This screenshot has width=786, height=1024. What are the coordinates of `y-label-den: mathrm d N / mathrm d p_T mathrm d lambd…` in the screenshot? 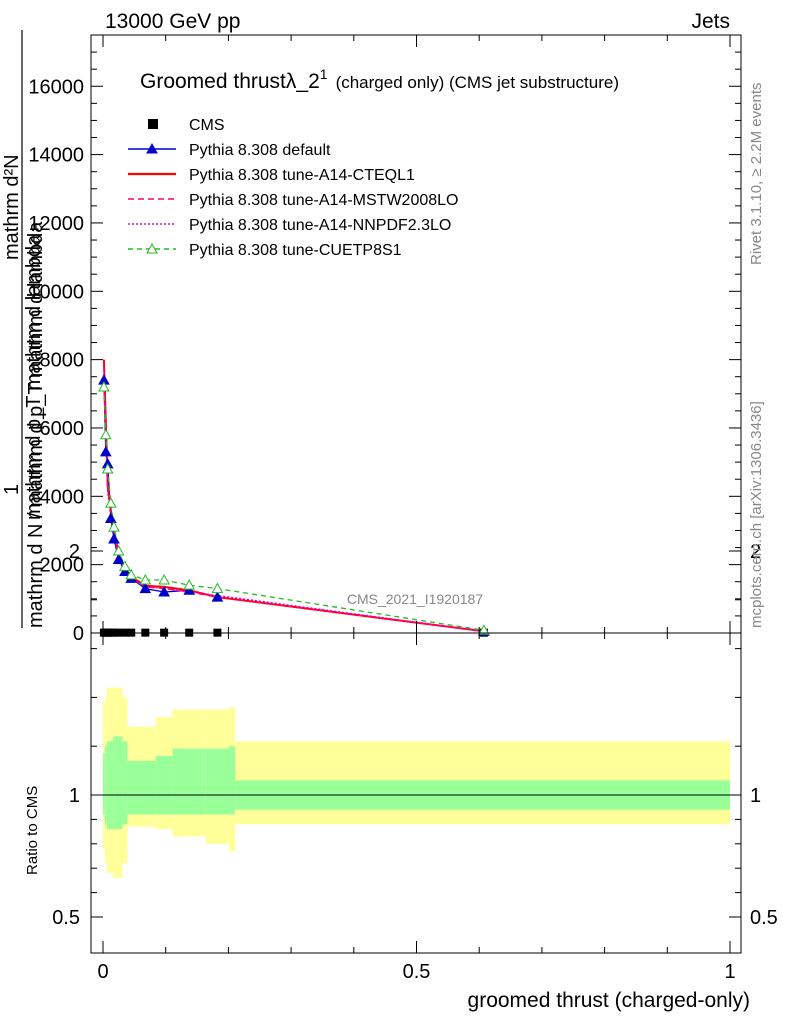 It's located at (36, 424).